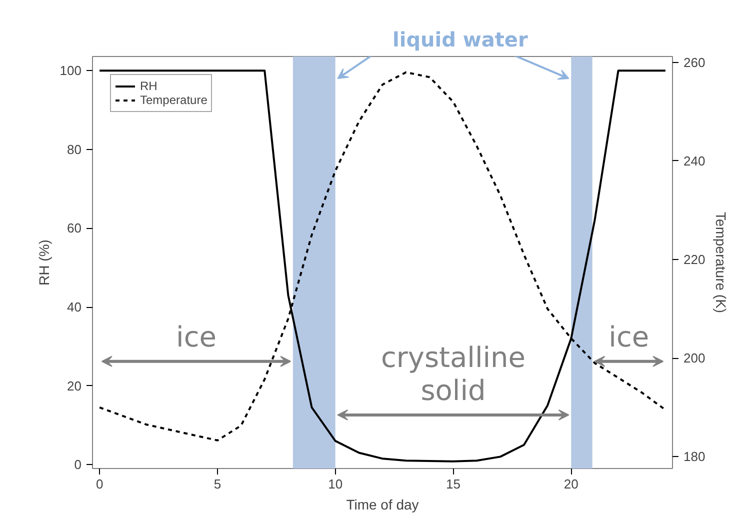  Describe the element at coordinates (453, 484) in the screenshot. I see `x-tick-label: 15` at that location.